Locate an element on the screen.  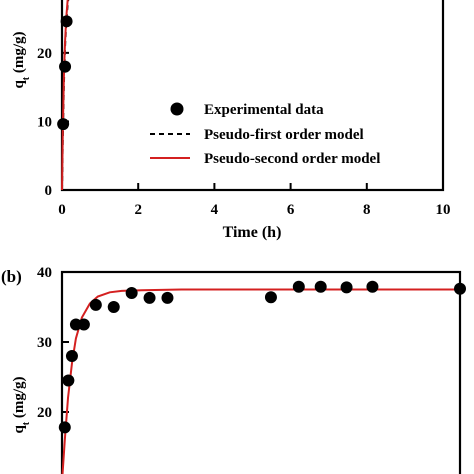
legend-label-pseudo-first: Pseudo-first order model is located at coordinates (284, 135).